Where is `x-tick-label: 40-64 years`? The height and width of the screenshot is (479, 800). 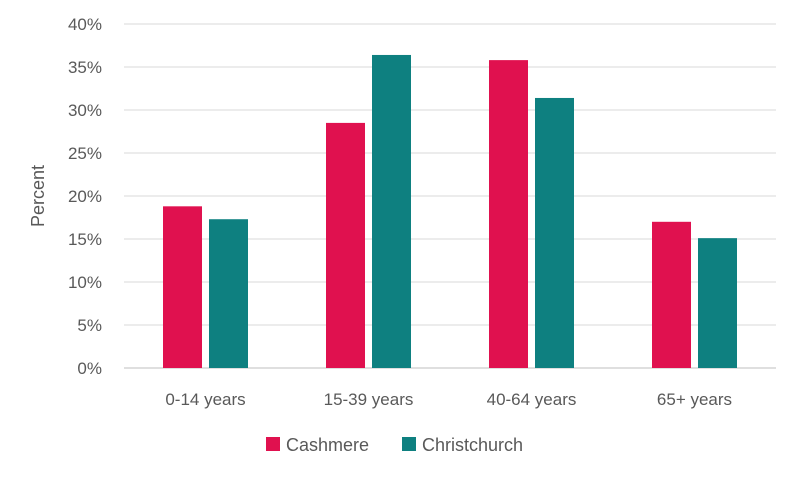
x-tick-label: 40-64 years is located at coordinates (532, 399).